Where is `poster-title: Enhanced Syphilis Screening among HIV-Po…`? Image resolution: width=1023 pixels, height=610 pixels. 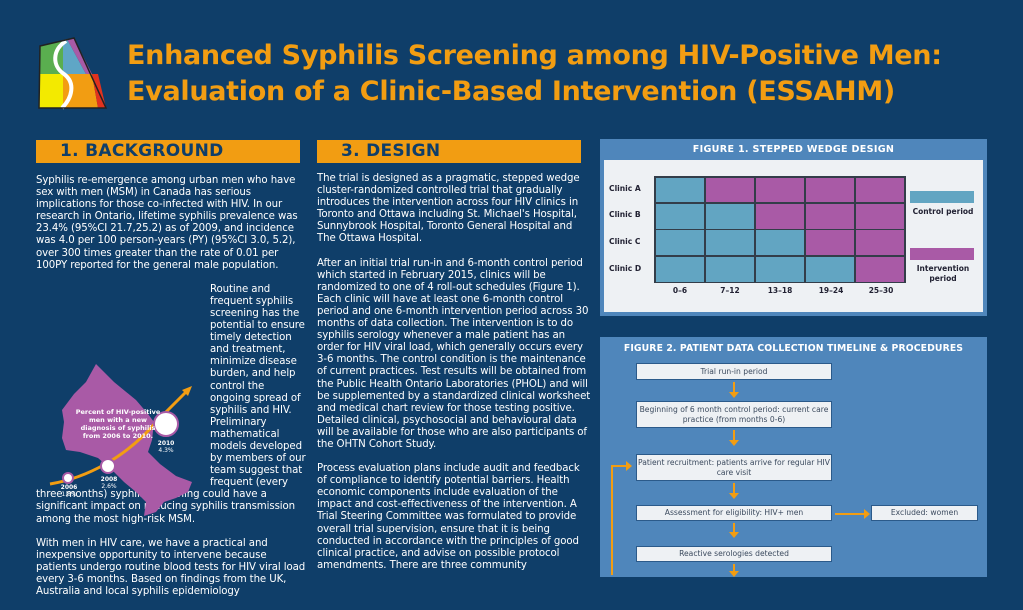
poster-title: Enhanced Syphilis Screening among HIV-Po… is located at coordinates (534, 74).